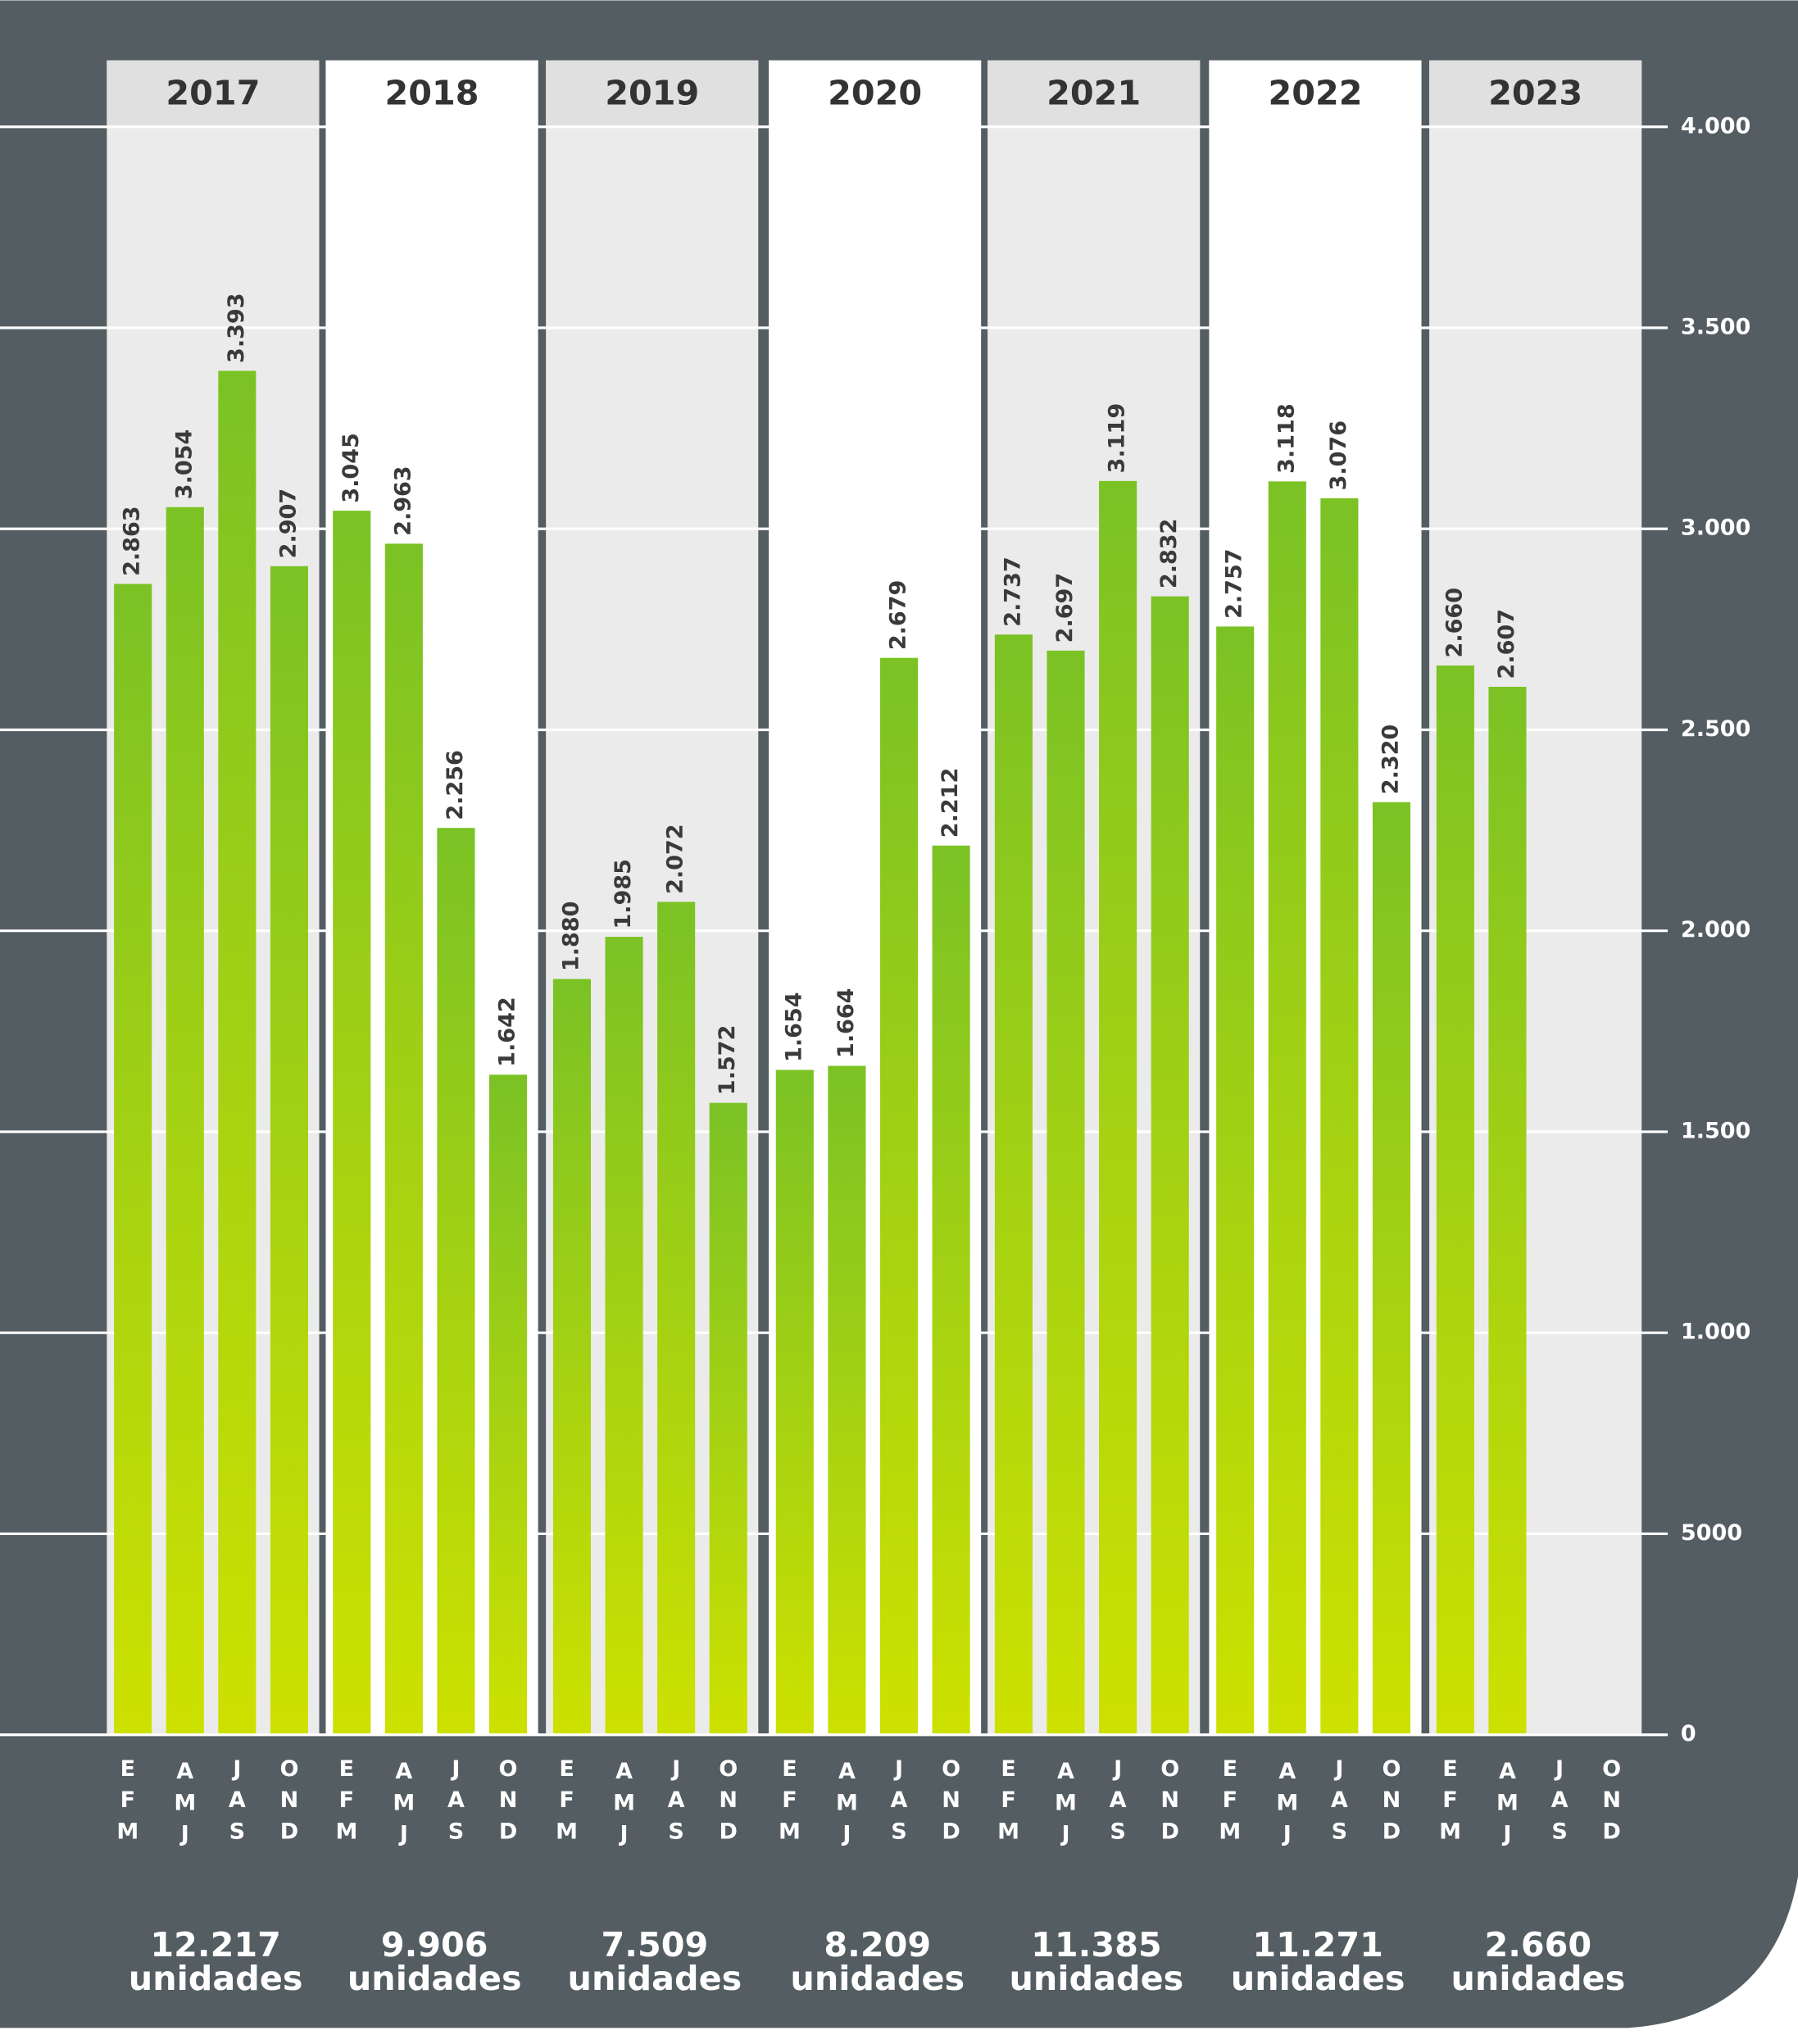 This screenshot has width=1798, height=2044. Describe the element at coordinates (655, 1945) in the screenshot. I see `group-total: 7.509` at that location.